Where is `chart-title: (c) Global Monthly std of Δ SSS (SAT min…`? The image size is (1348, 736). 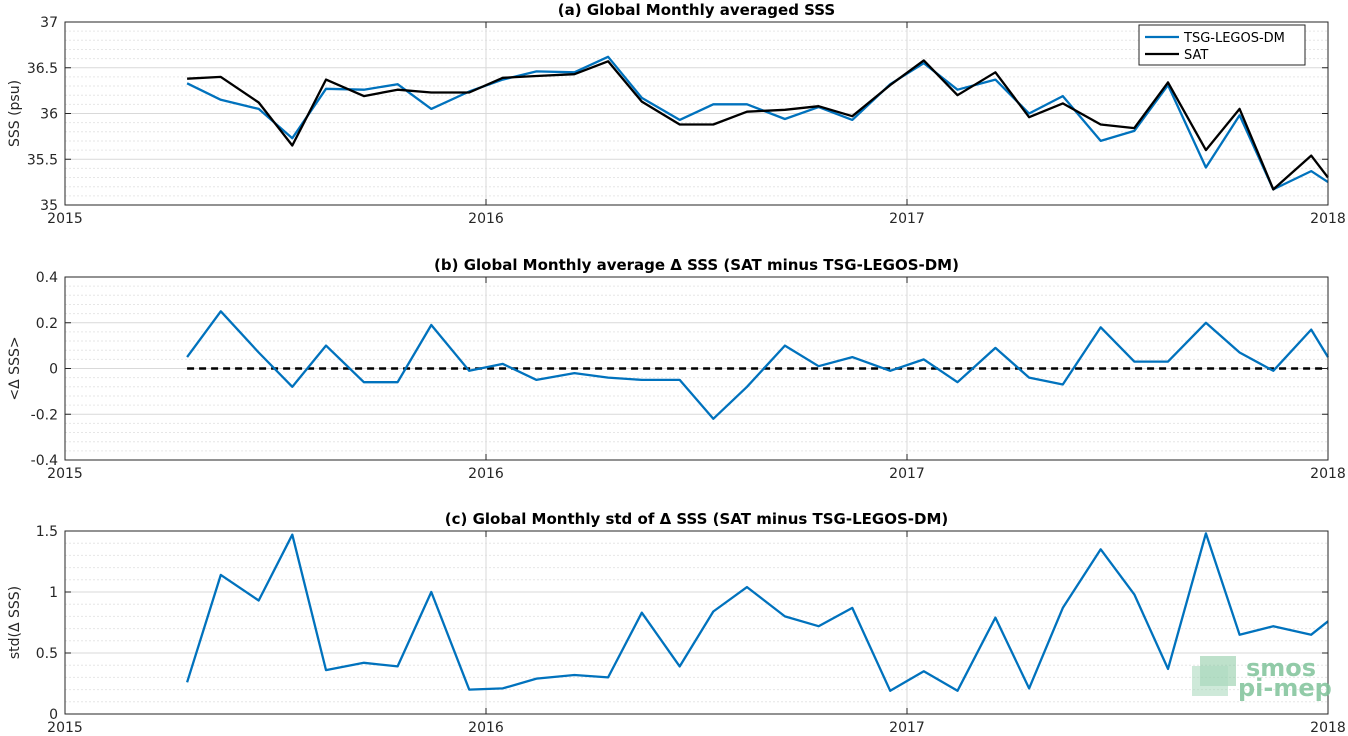
chart-title: (c) Global Monthly std of Δ SSS (SAT min… is located at coordinates (696, 519).